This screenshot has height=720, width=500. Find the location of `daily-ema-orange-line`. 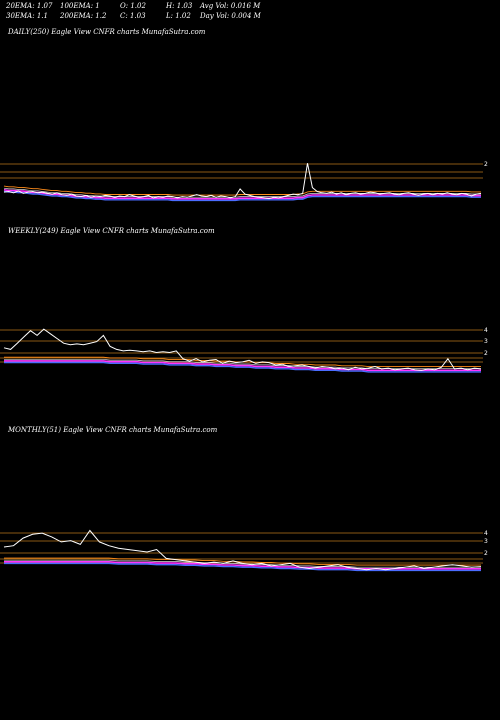

daily-ema-orange-line is located at coordinates (242, 190).